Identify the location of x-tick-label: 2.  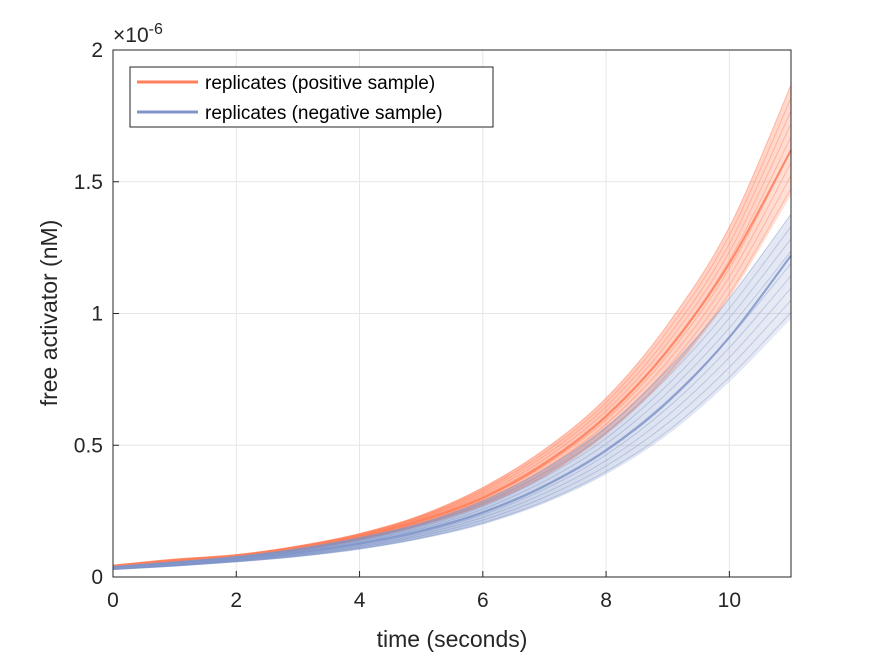
(236, 600).